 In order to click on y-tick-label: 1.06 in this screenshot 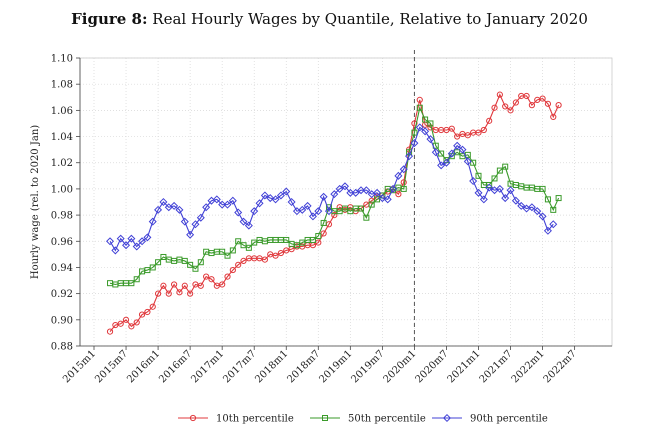, I will do `click(62, 111)`.